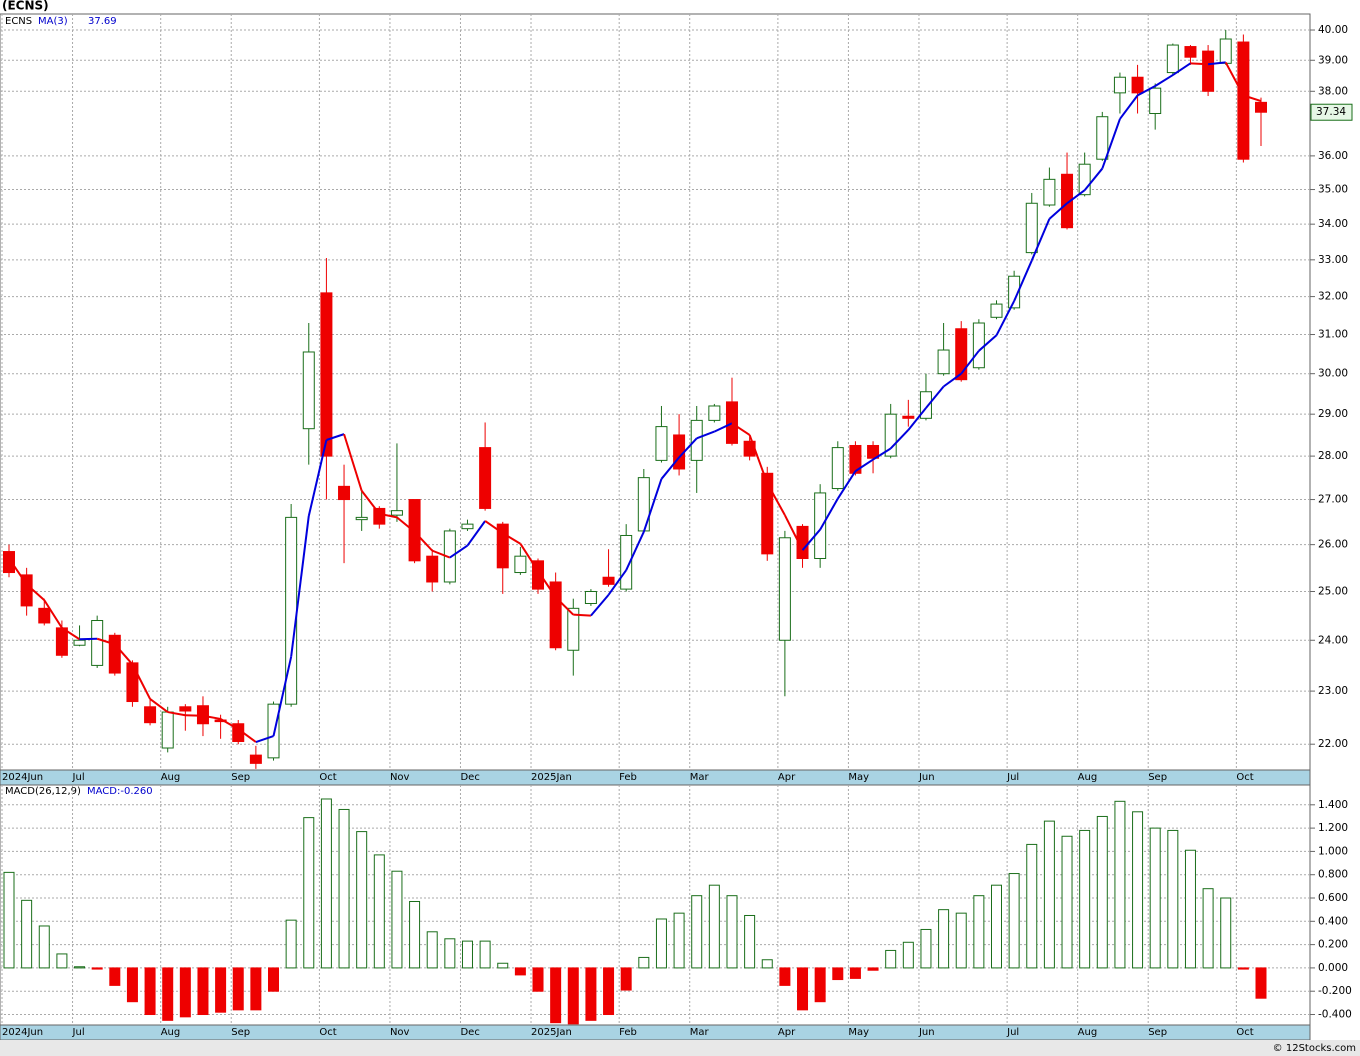 This screenshot has height=1056, width=1360. I want to click on price-tag, so click(1331, 112).